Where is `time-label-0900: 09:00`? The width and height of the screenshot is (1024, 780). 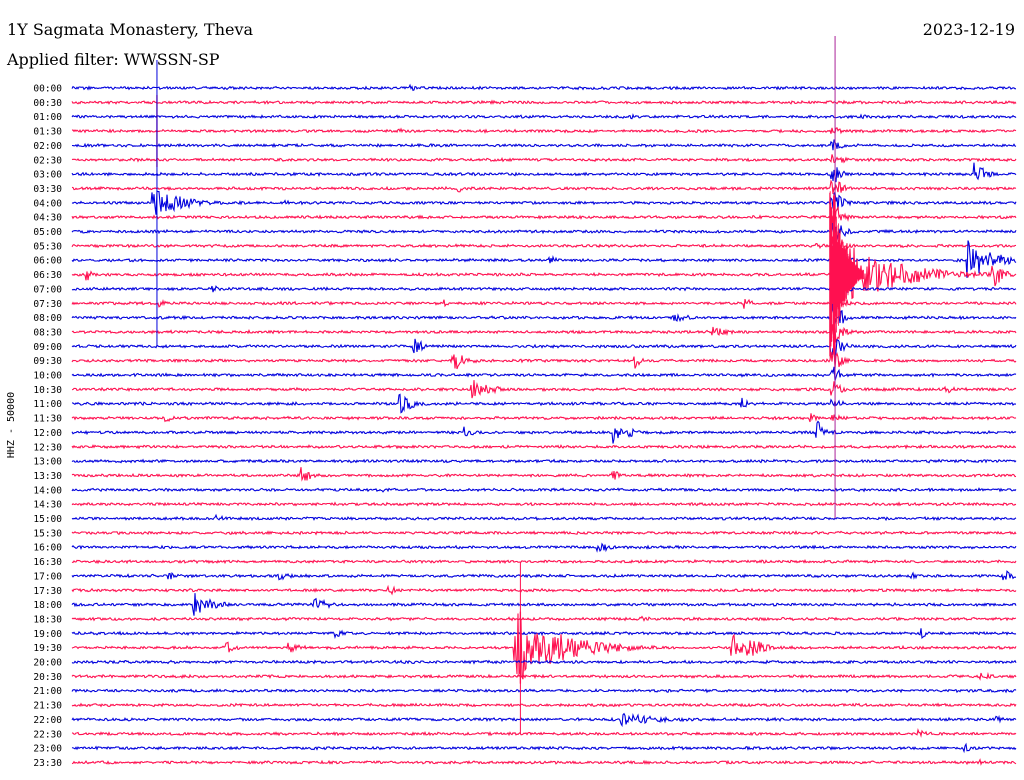 time-label-0900: 09:00 is located at coordinates (47, 347).